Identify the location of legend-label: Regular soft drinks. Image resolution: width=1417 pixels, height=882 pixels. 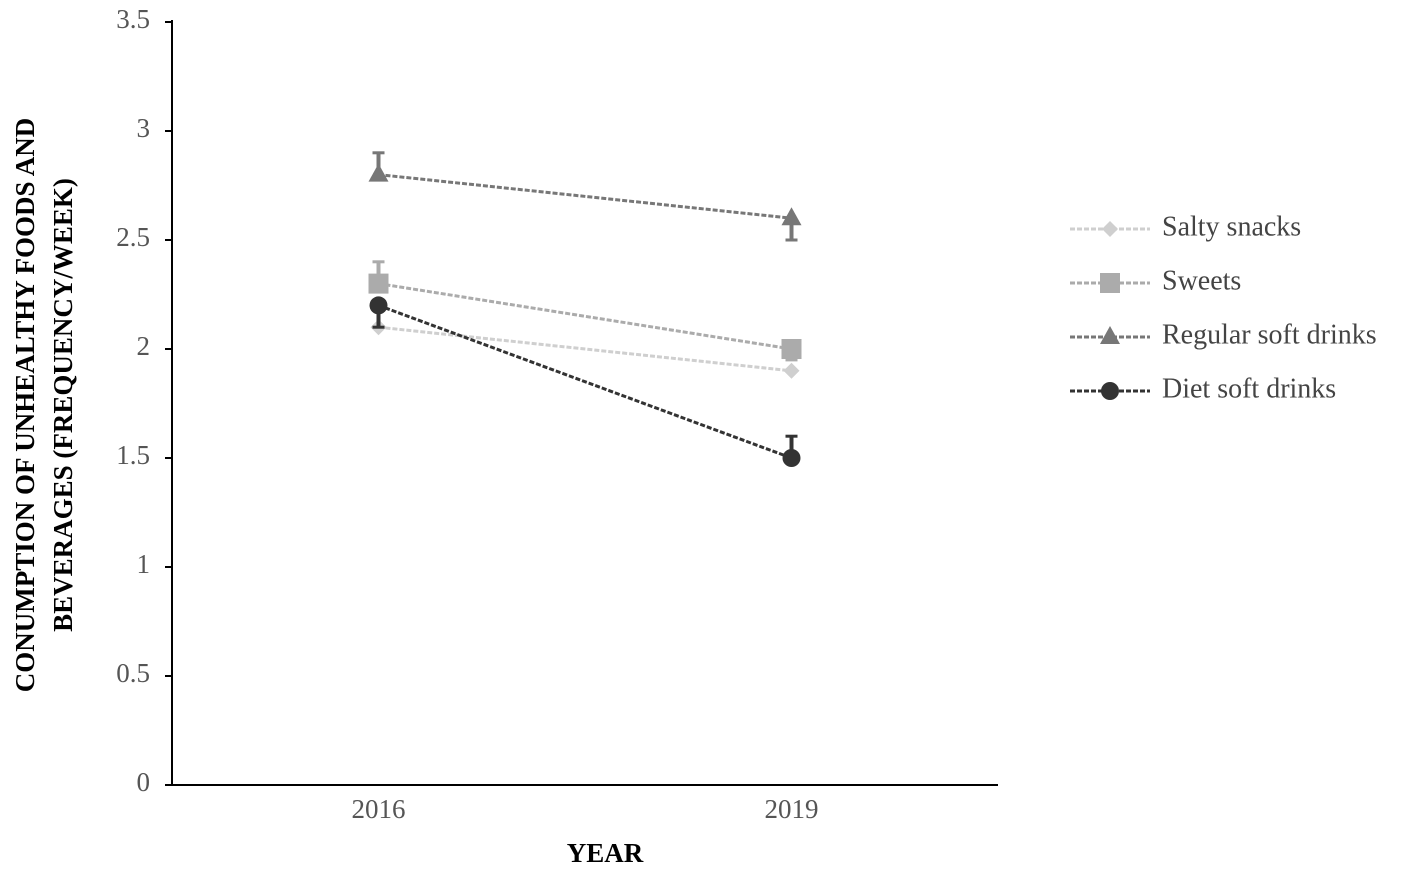
(1269, 334).